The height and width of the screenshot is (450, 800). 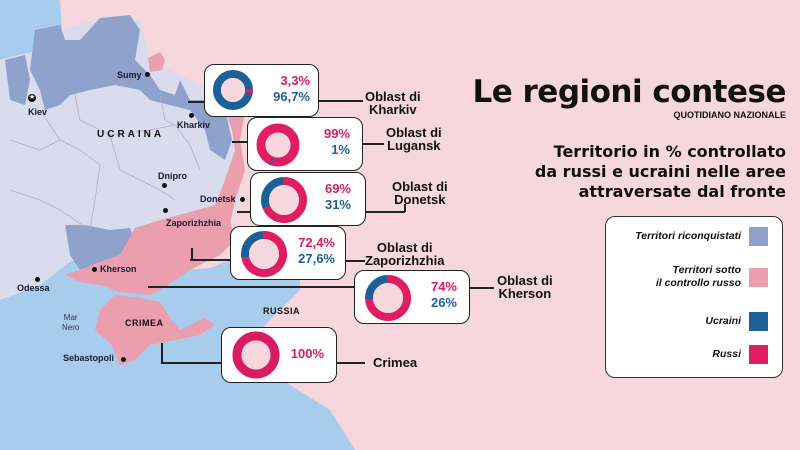 What do you see at coordinates (350, 363) in the screenshot?
I see `connector-crimea-label` at bounding box center [350, 363].